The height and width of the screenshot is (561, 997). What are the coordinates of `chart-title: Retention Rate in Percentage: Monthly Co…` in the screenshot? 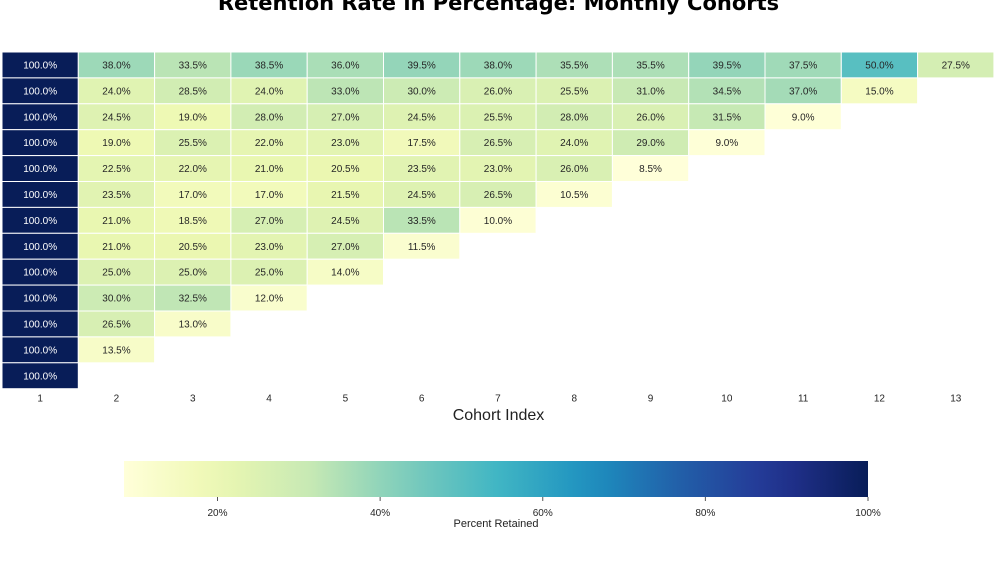 It's located at (498, 7).